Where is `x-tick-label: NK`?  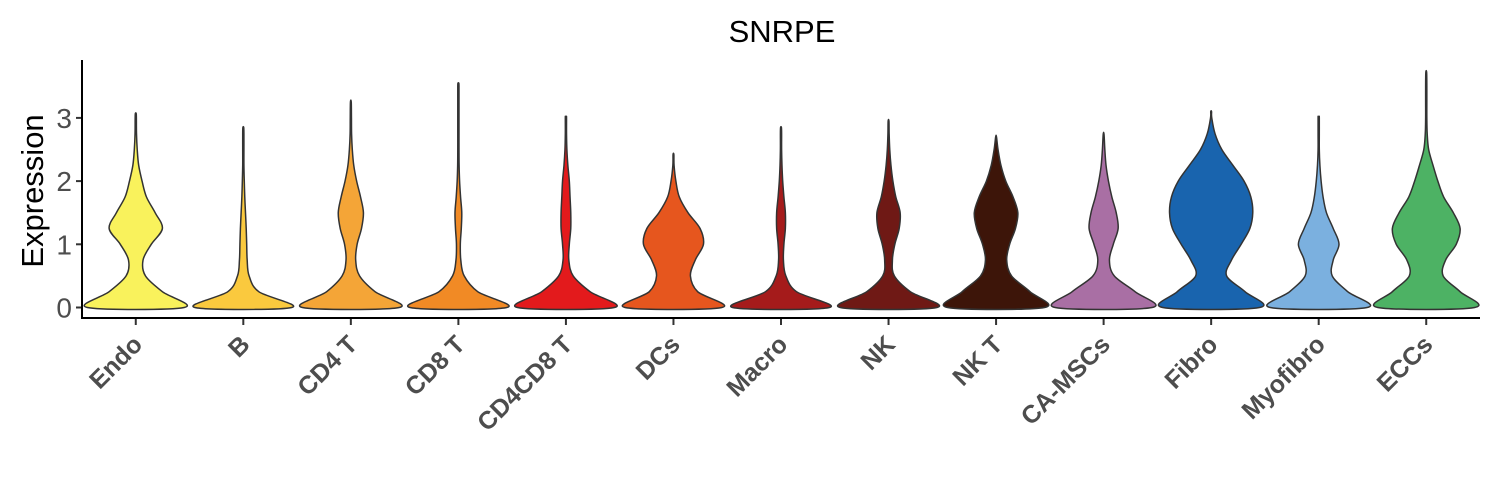 x-tick-label: NK is located at coordinates (877, 352).